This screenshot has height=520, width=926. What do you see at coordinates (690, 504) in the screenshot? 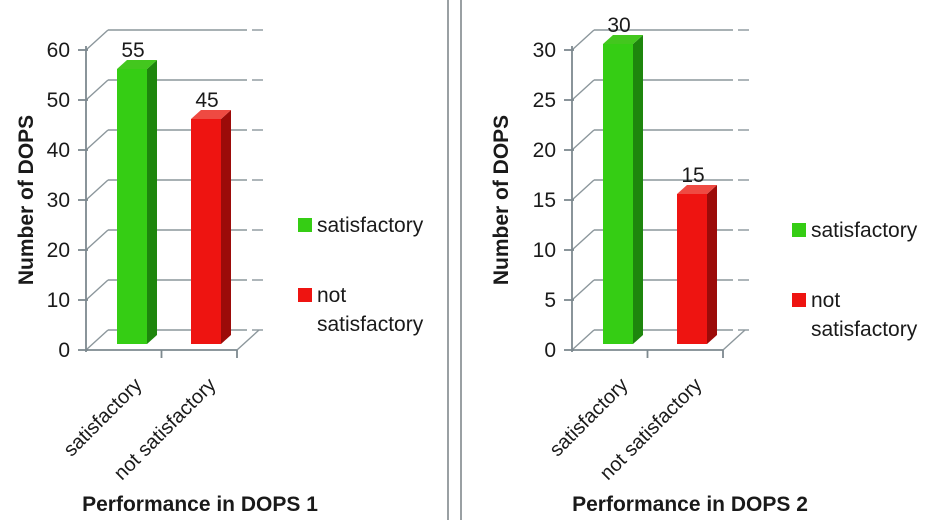
I see `chart-title: Performance in DOPS 2` at bounding box center [690, 504].